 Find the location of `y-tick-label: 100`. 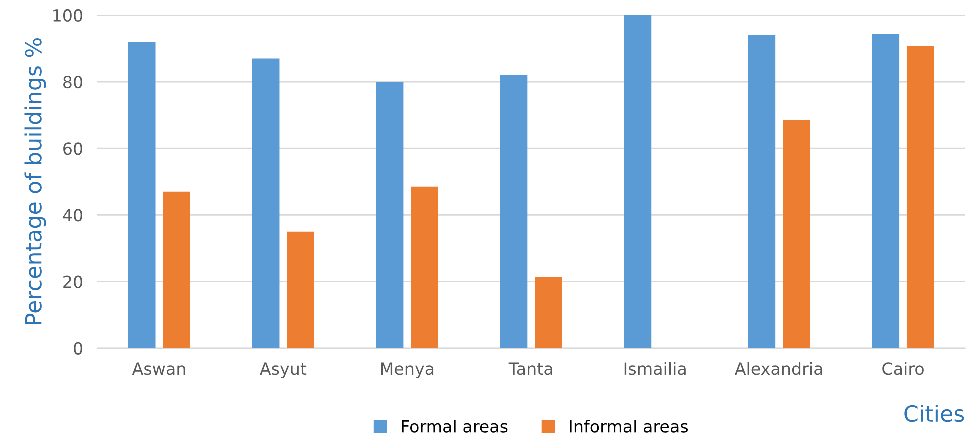

y-tick-label: 100 is located at coordinates (68, 15).